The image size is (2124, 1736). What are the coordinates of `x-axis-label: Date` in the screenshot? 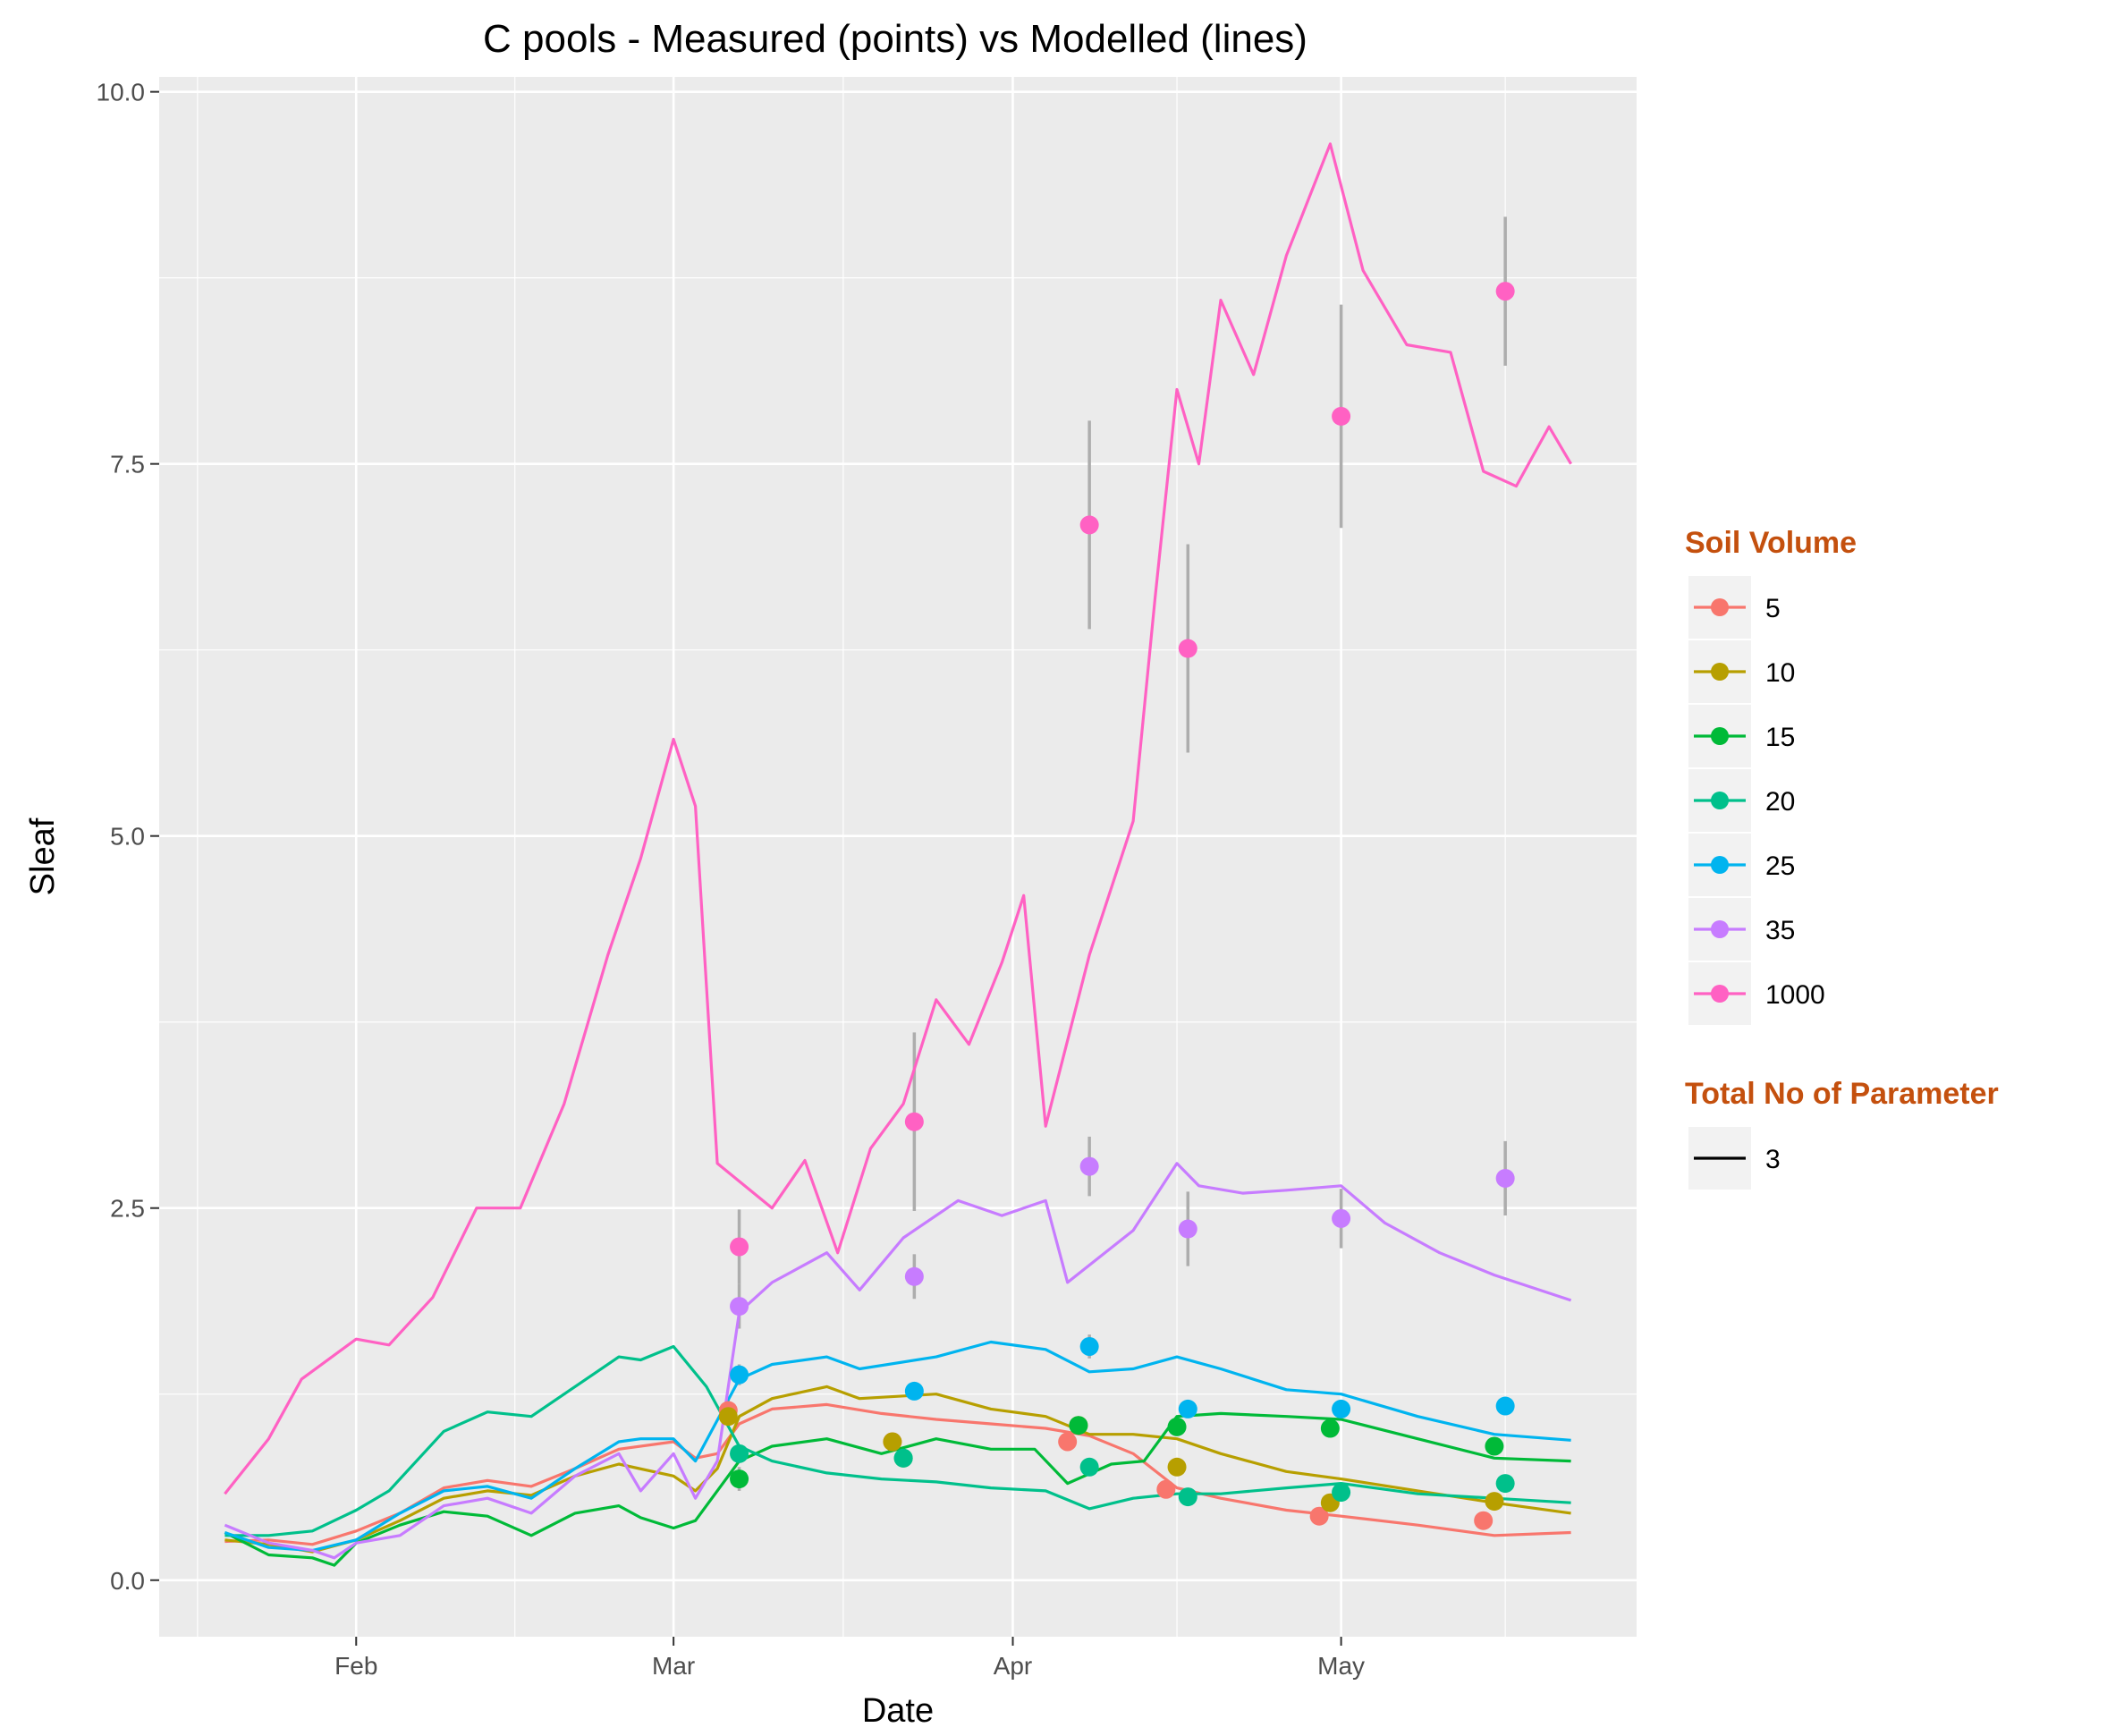 It's located at (898, 1711).